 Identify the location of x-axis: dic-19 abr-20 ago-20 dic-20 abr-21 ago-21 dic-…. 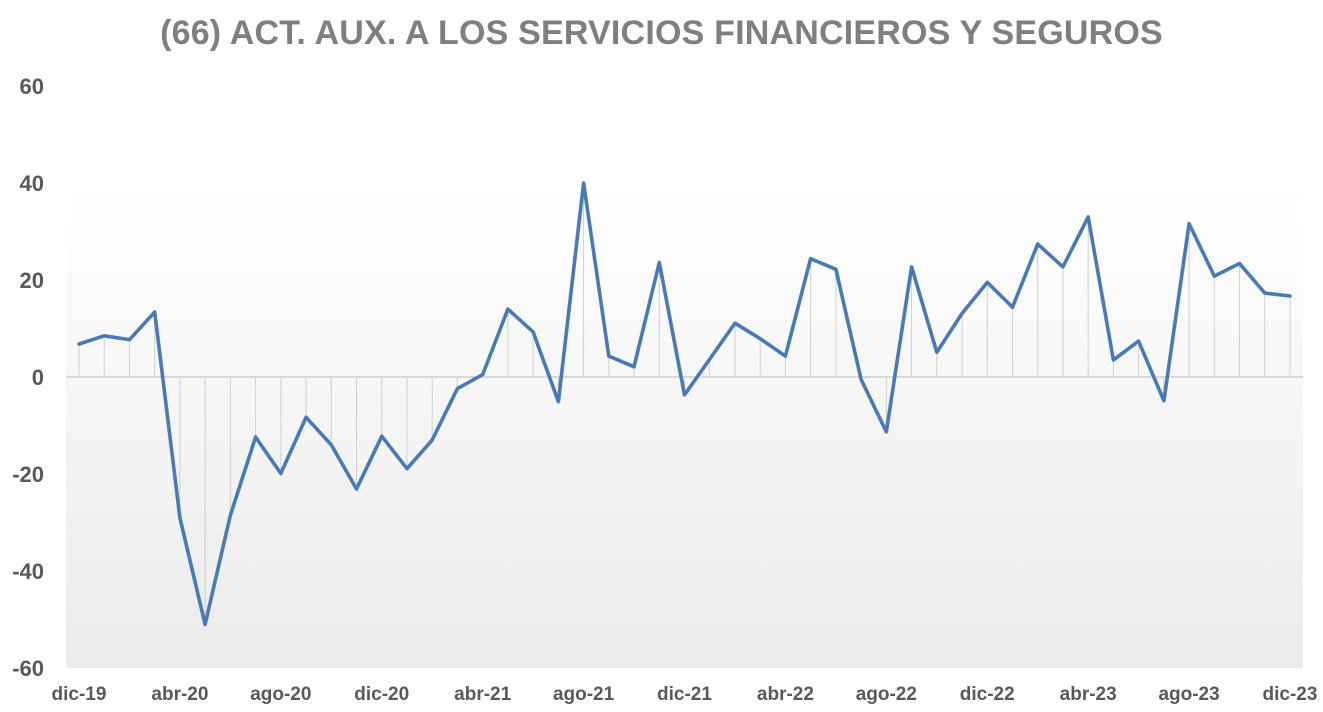
(685, 694).